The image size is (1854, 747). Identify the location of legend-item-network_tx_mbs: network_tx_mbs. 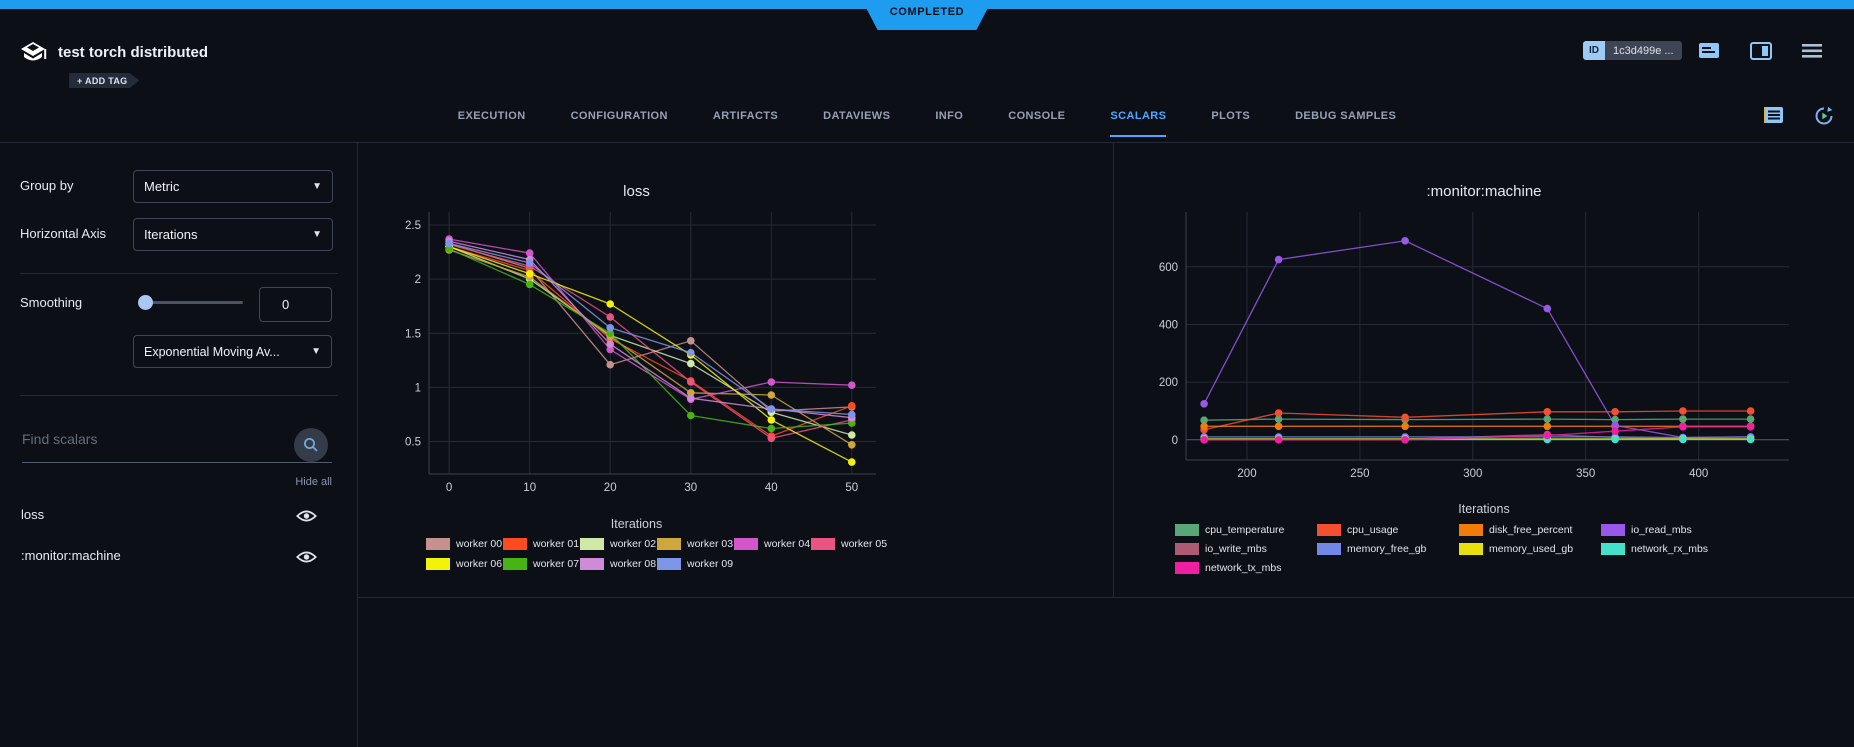
(1246, 567).